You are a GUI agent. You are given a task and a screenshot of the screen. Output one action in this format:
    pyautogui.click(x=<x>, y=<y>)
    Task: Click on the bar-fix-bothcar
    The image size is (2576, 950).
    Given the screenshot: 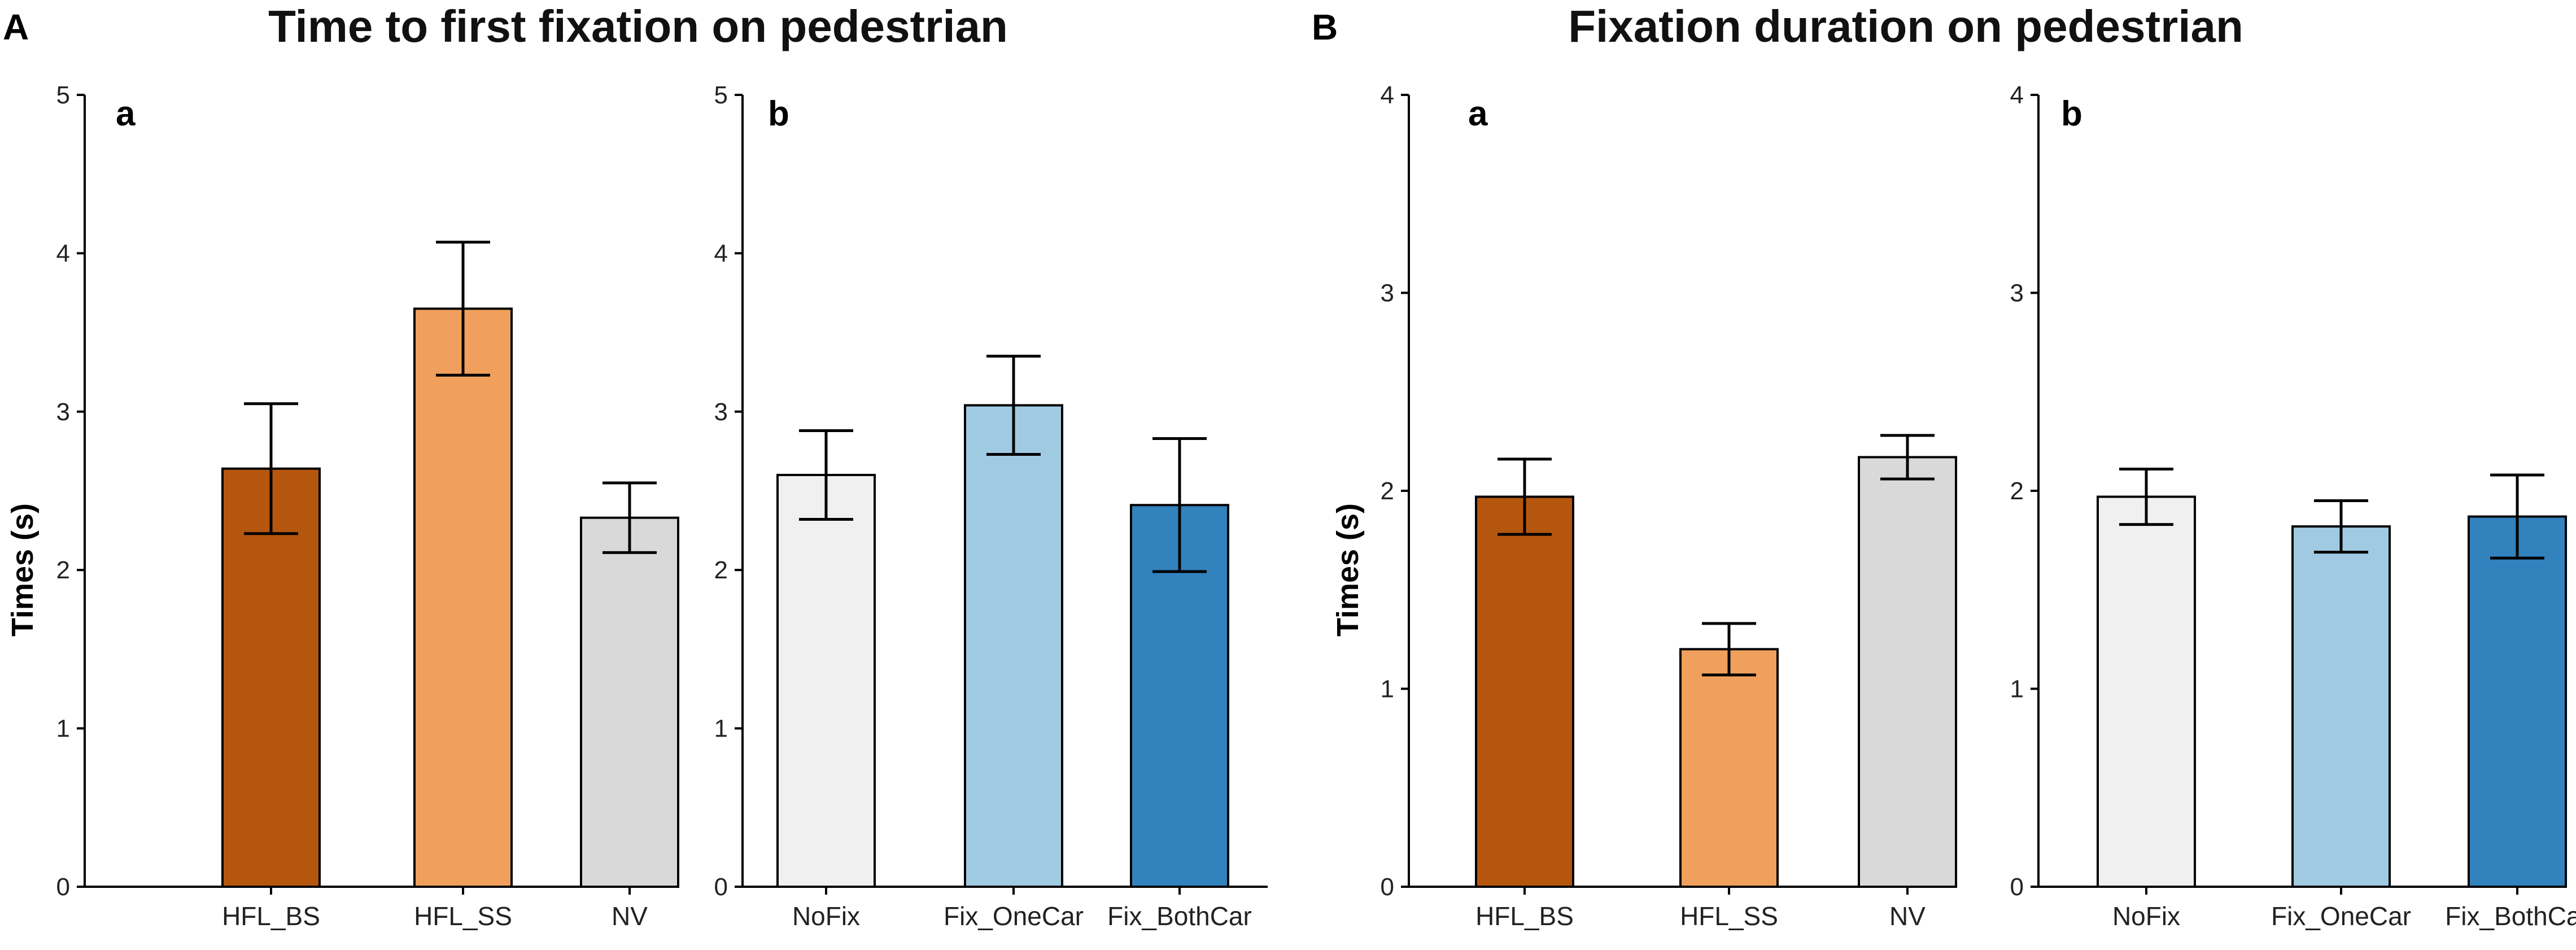 What is the action you would take?
    pyautogui.click(x=2517, y=701)
    